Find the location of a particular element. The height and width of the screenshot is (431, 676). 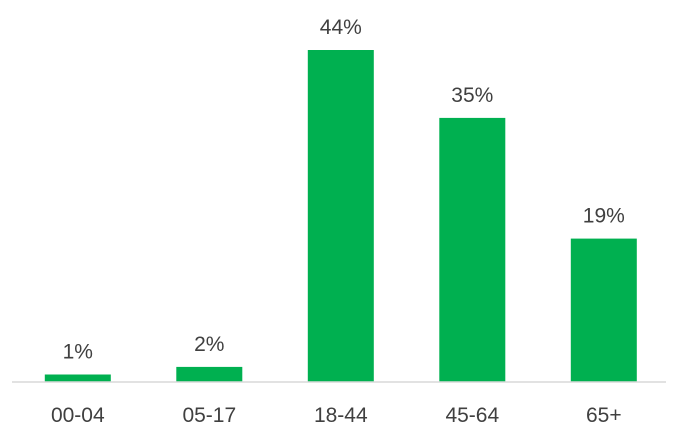

data-label-05-17: 2% is located at coordinates (209, 344).